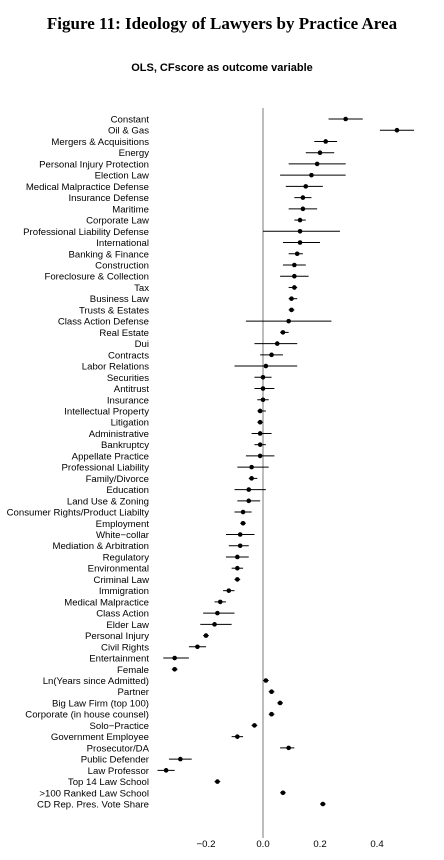 This screenshot has height=860, width=444. I want to click on term-label: Intellectual Property, so click(106, 411).